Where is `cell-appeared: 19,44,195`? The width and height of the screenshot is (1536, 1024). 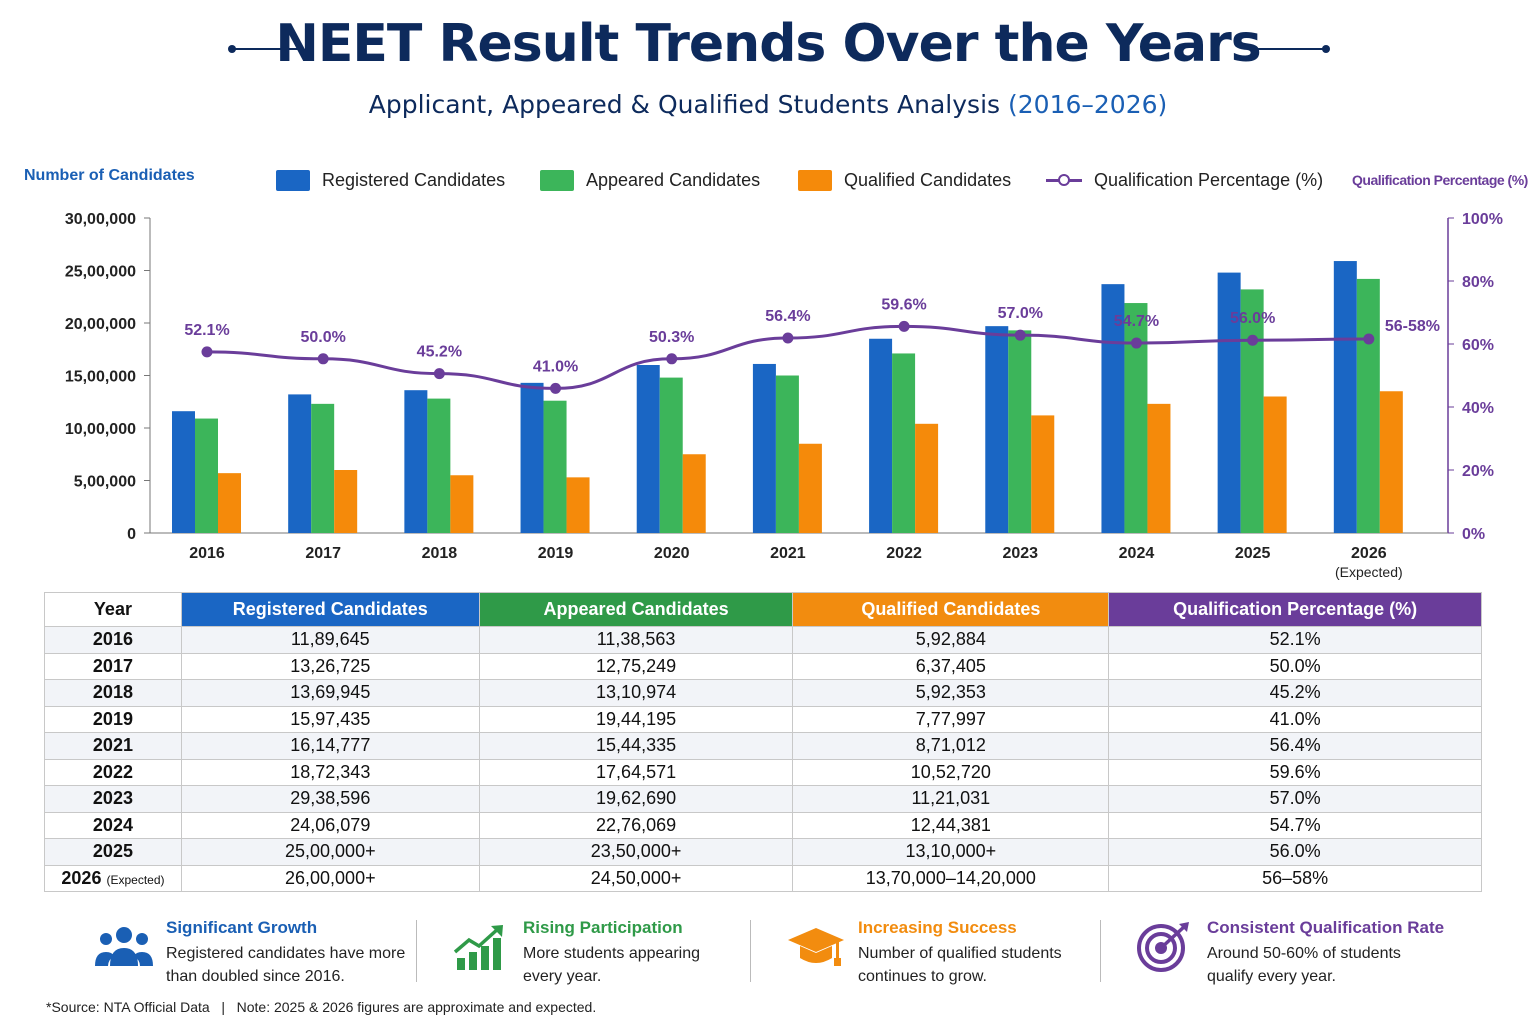
cell-appeared: 19,44,195 is located at coordinates (636, 719).